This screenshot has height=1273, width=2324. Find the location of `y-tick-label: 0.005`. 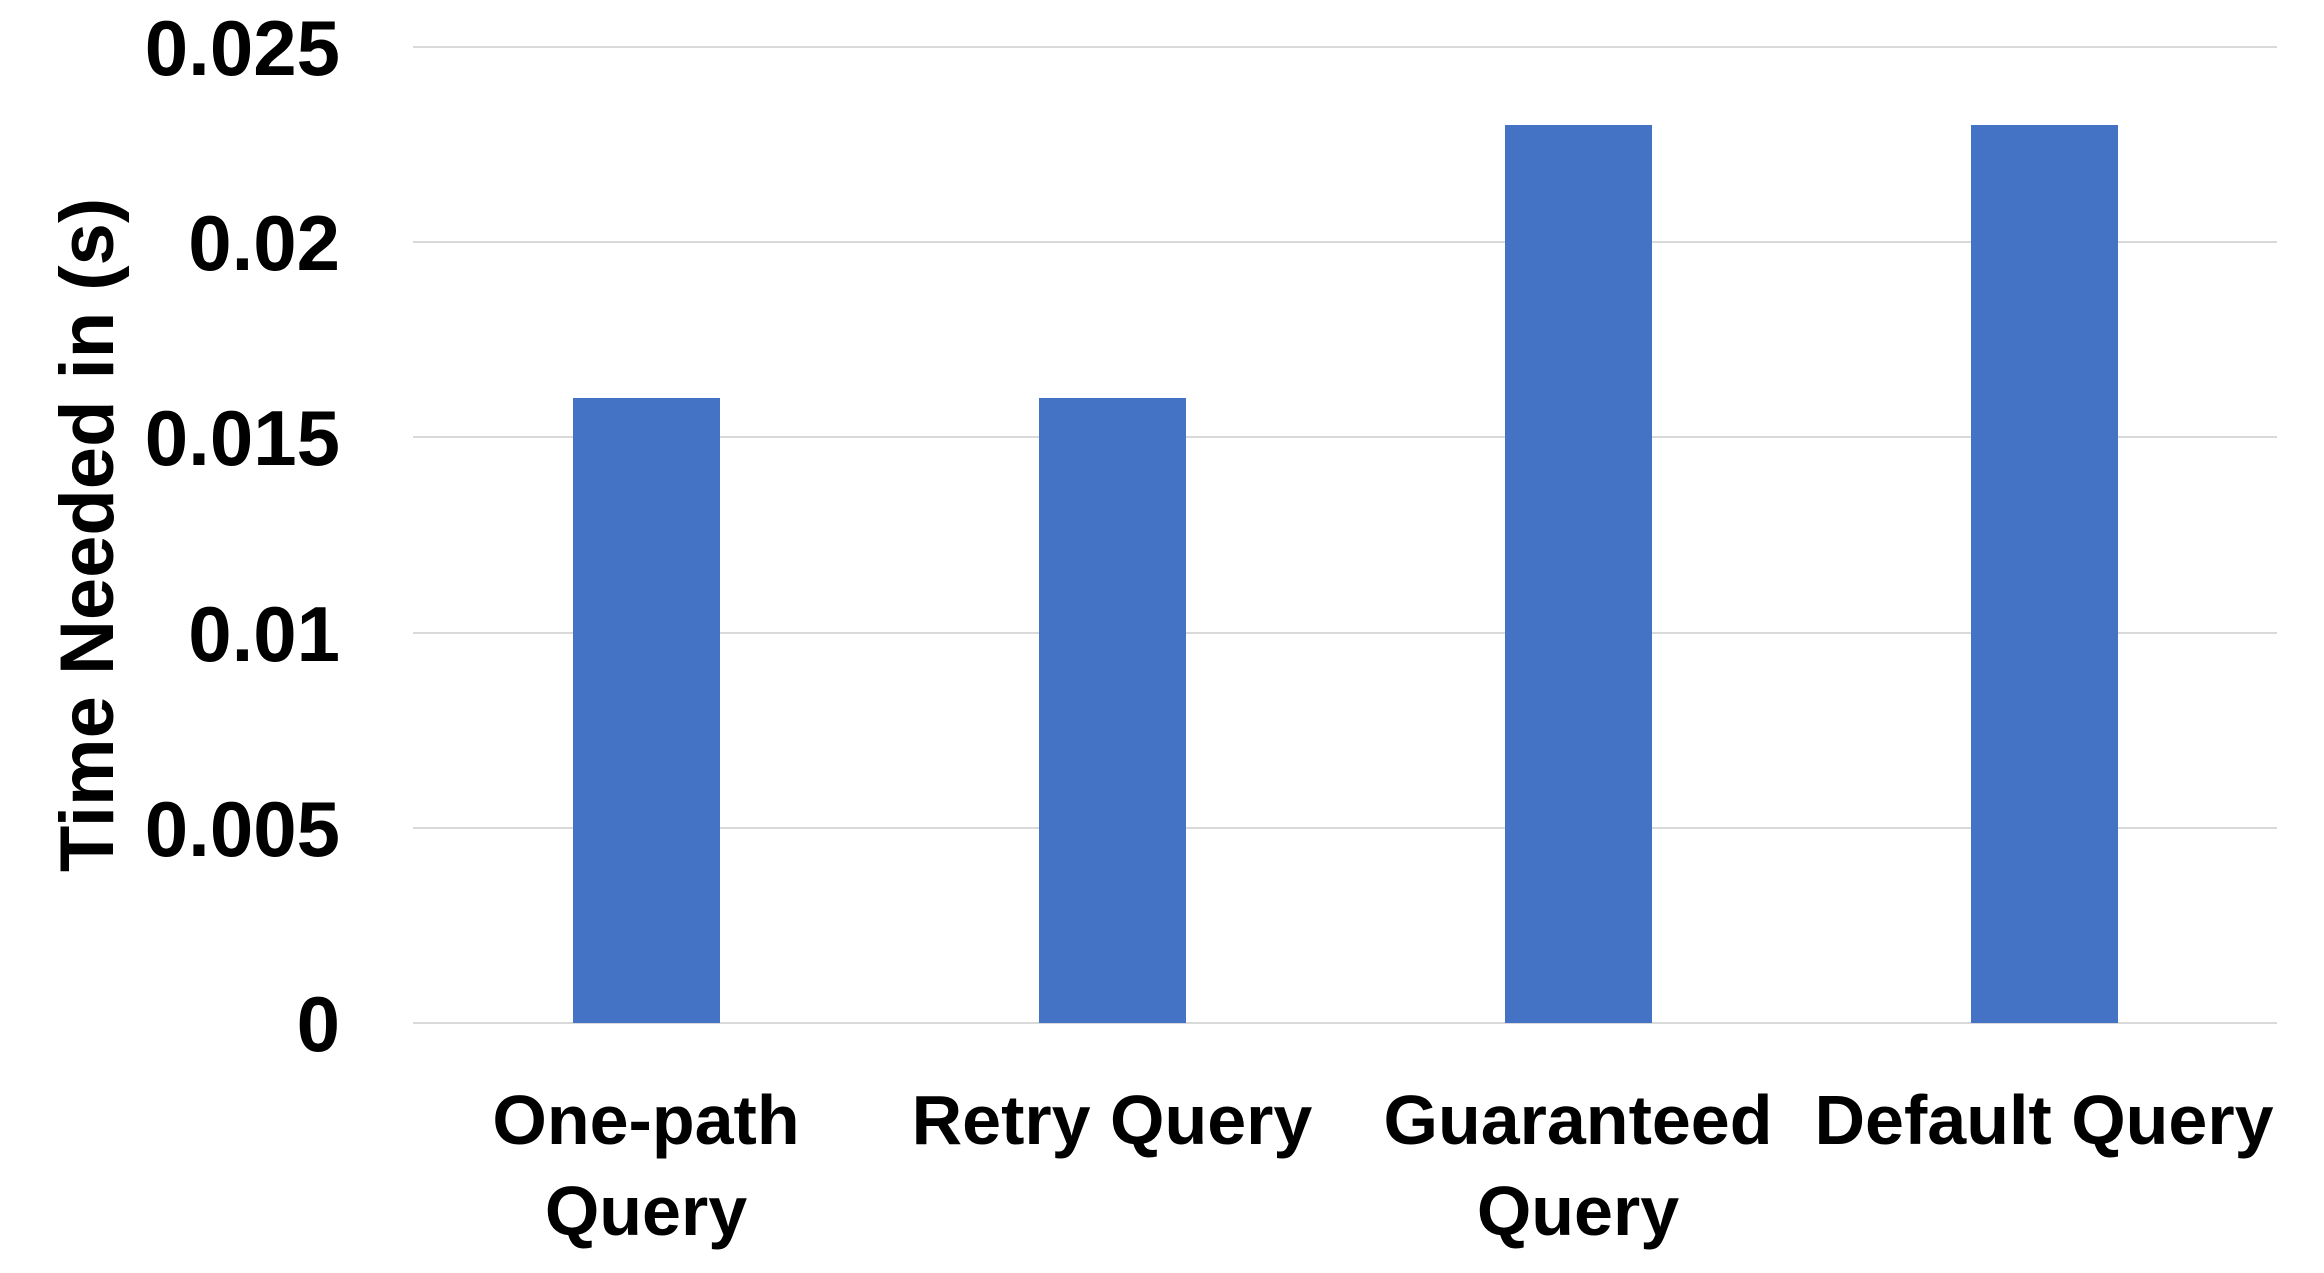

y-tick-label: 0.005 is located at coordinates (242, 828).